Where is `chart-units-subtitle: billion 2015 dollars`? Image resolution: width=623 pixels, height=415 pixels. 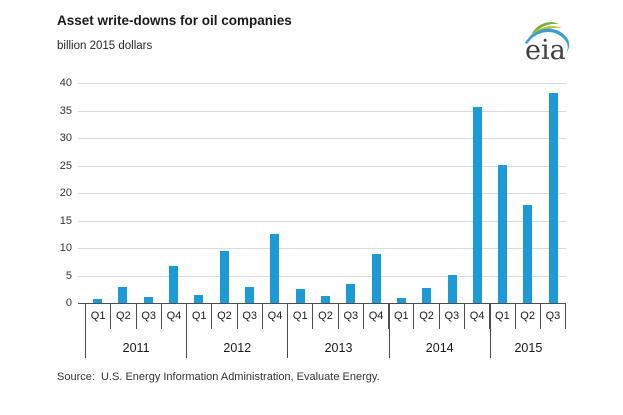 chart-units-subtitle: billion 2015 dollars is located at coordinates (105, 46).